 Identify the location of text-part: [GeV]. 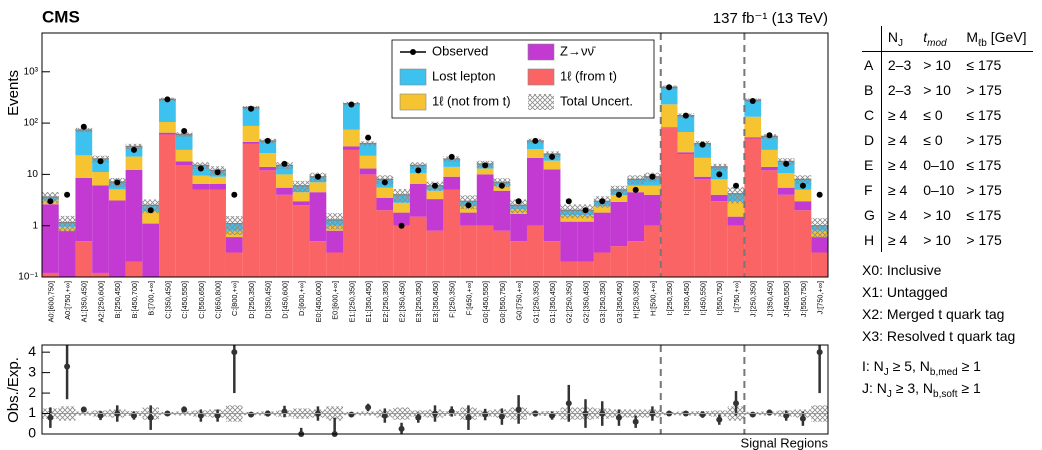
(1006, 36).